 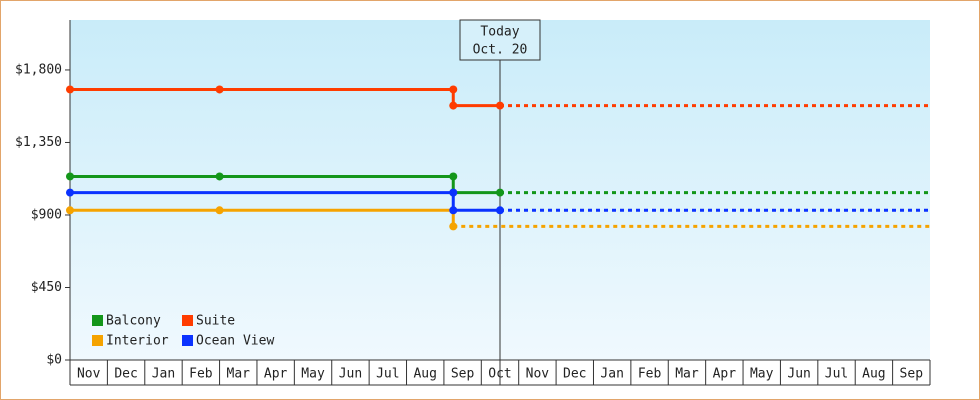 I want to click on y-tick-label: $1,350, so click(x=38, y=142).